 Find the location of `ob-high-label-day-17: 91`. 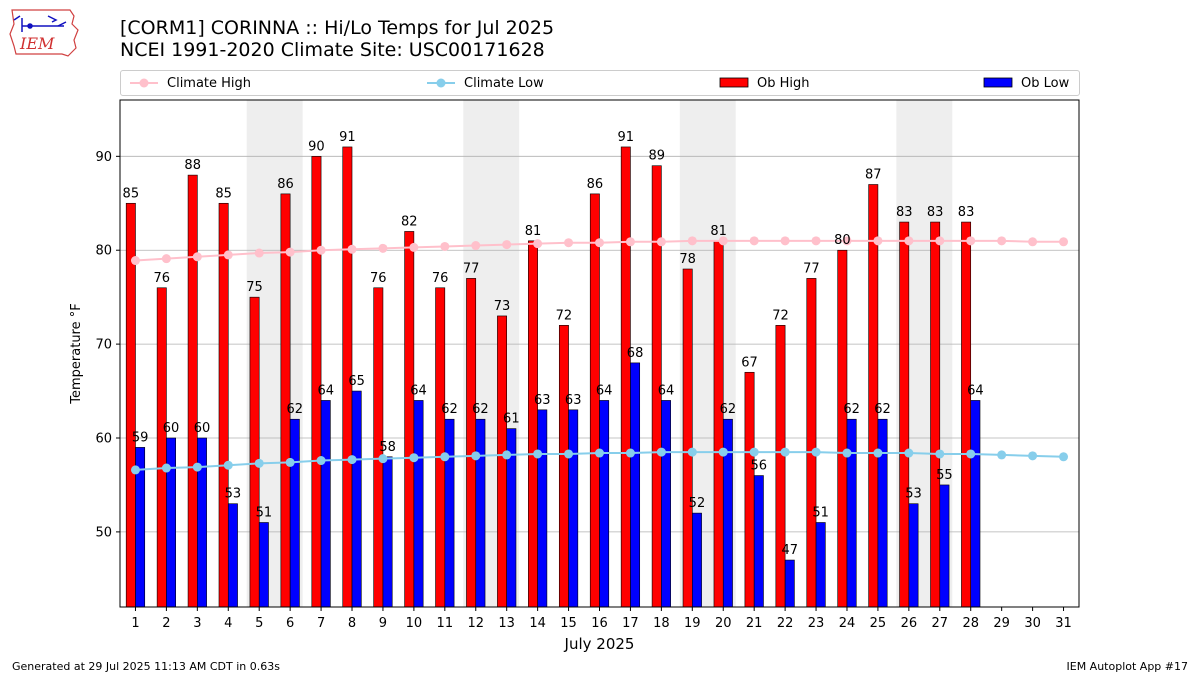

ob-high-label-day-17: 91 is located at coordinates (626, 137).